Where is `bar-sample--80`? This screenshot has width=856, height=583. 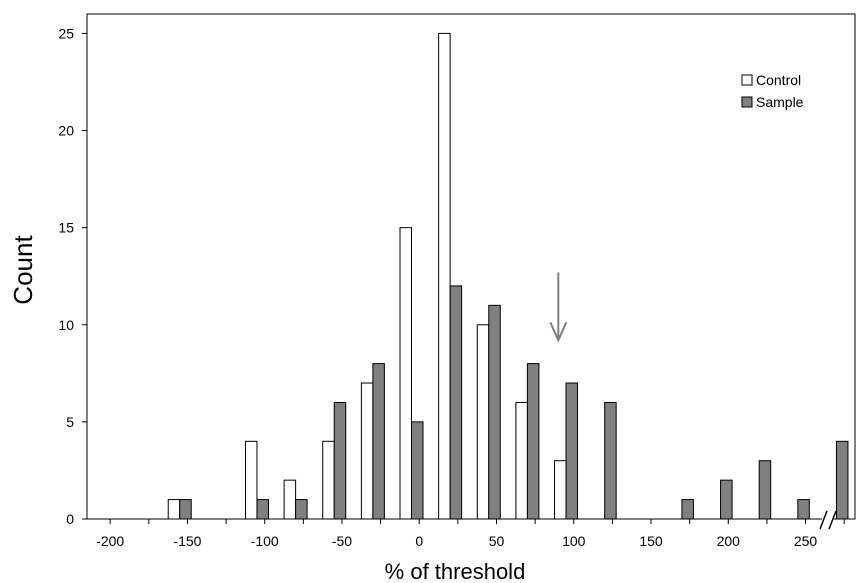 bar-sample--80 is located at coordinates (301, 509).